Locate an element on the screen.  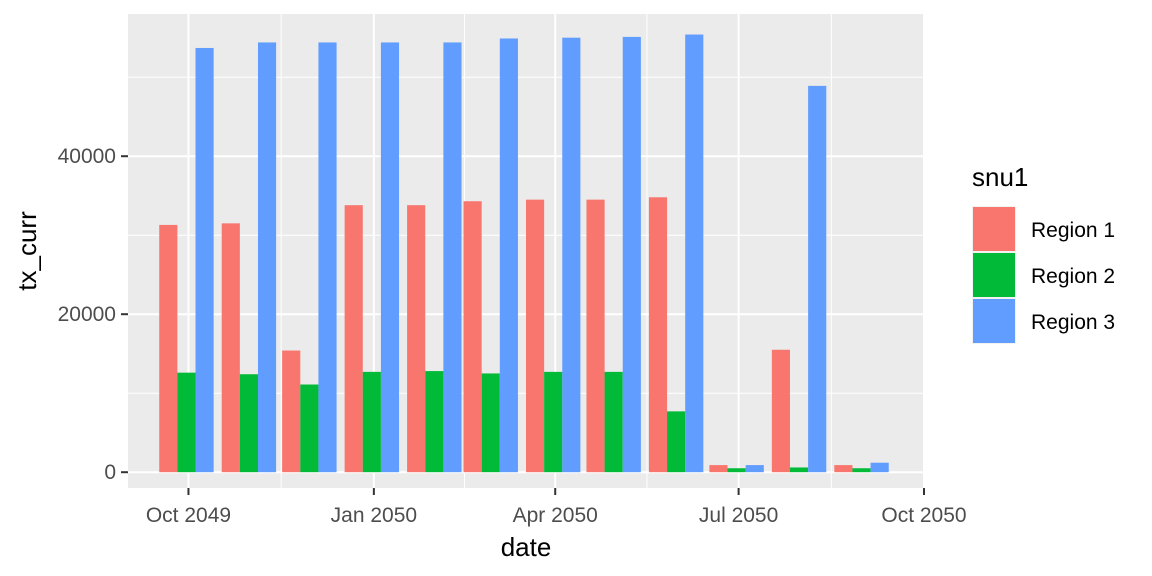
legend-label: Region 1 is located at coordinates (1073, 230).